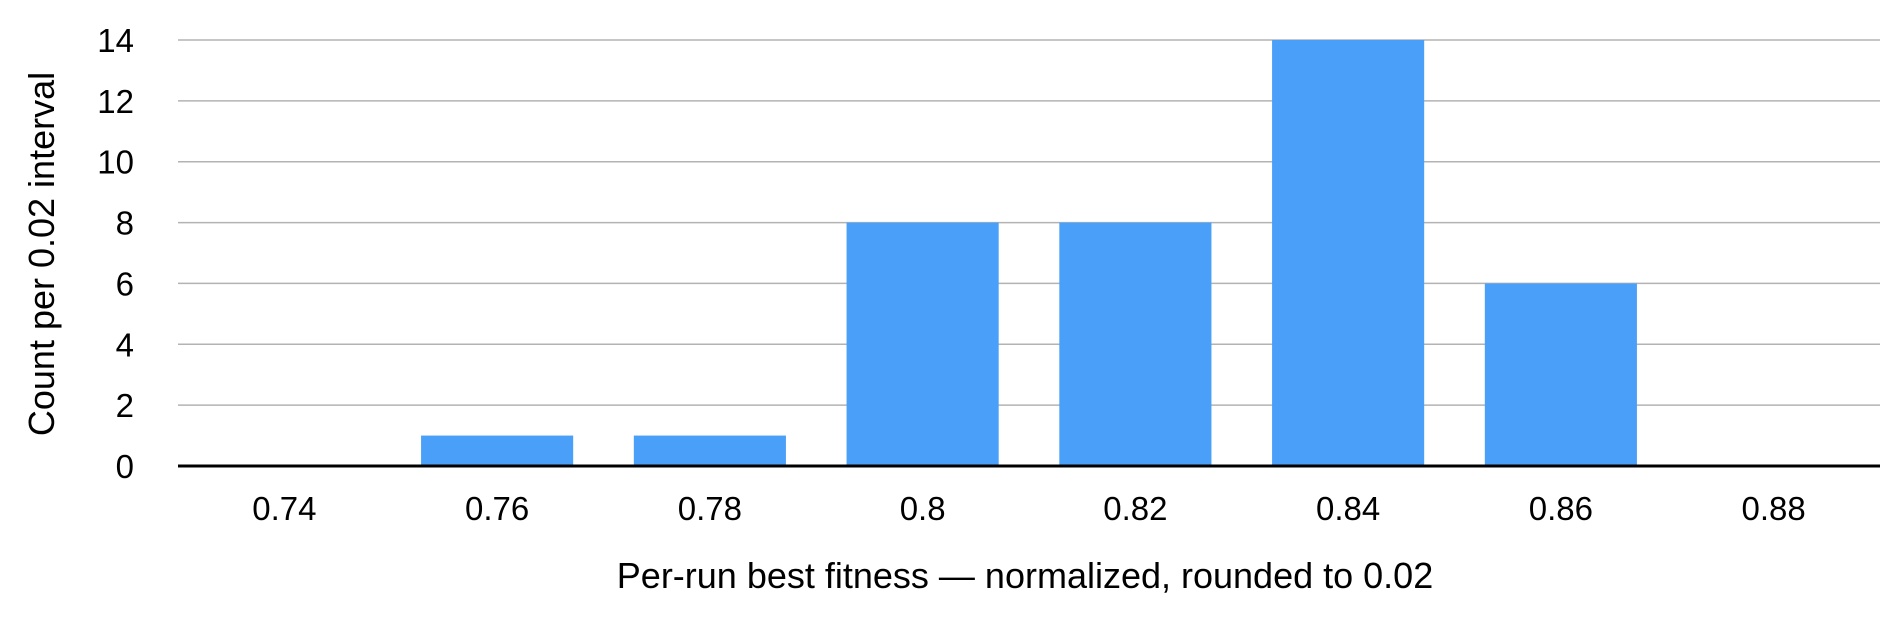  I want to click on x-tick-label: 0.84, so click(1348, 508).